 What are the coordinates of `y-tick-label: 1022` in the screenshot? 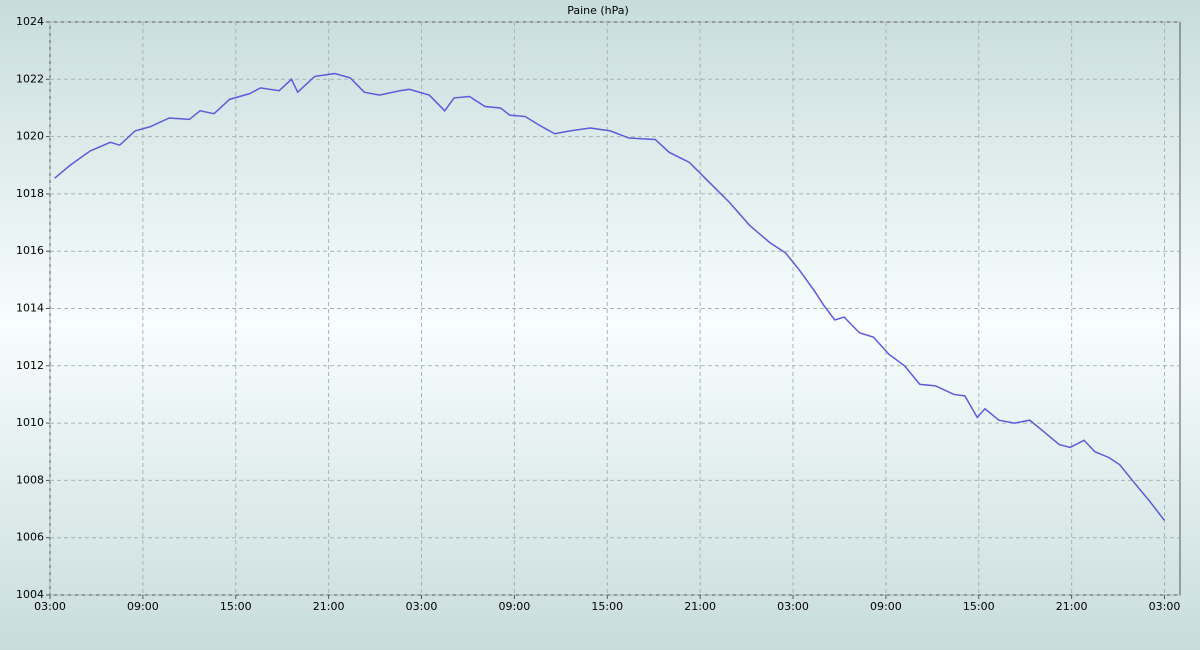 It's located at (30, 78).